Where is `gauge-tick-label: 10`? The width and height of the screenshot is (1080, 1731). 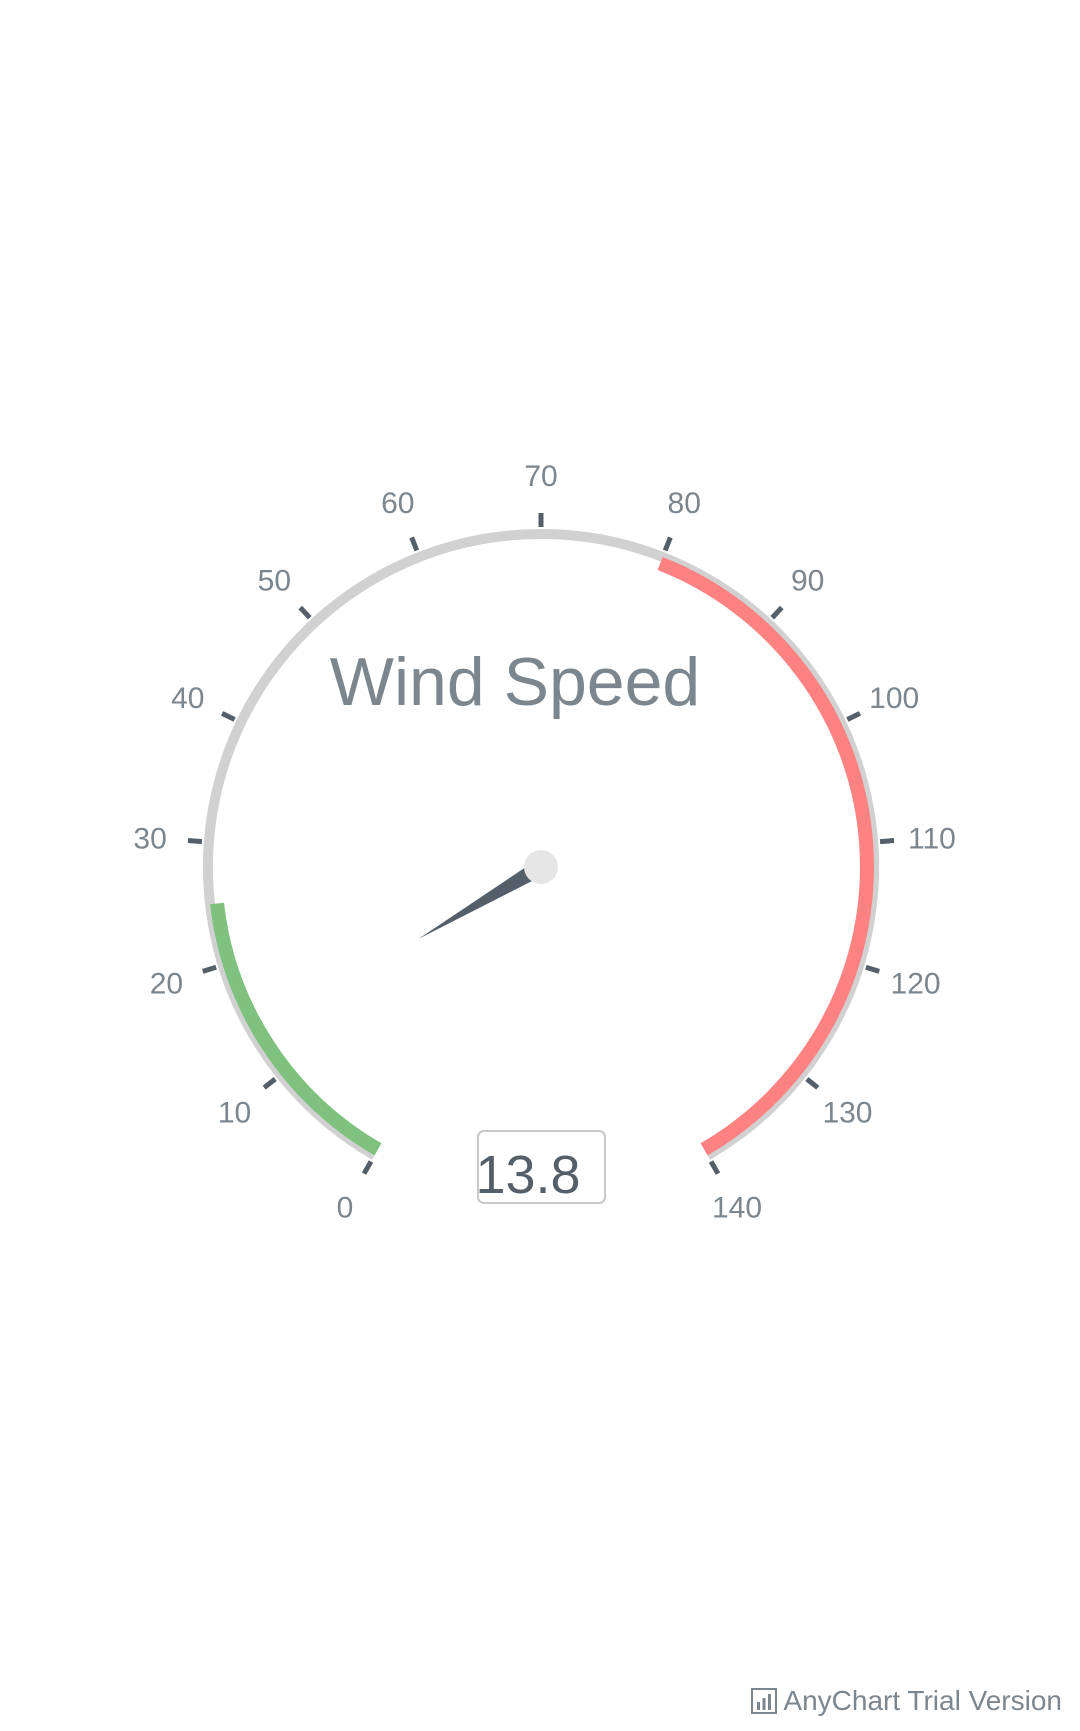 gauge-tick-label: 10 is located at coordinates (234, 1112).